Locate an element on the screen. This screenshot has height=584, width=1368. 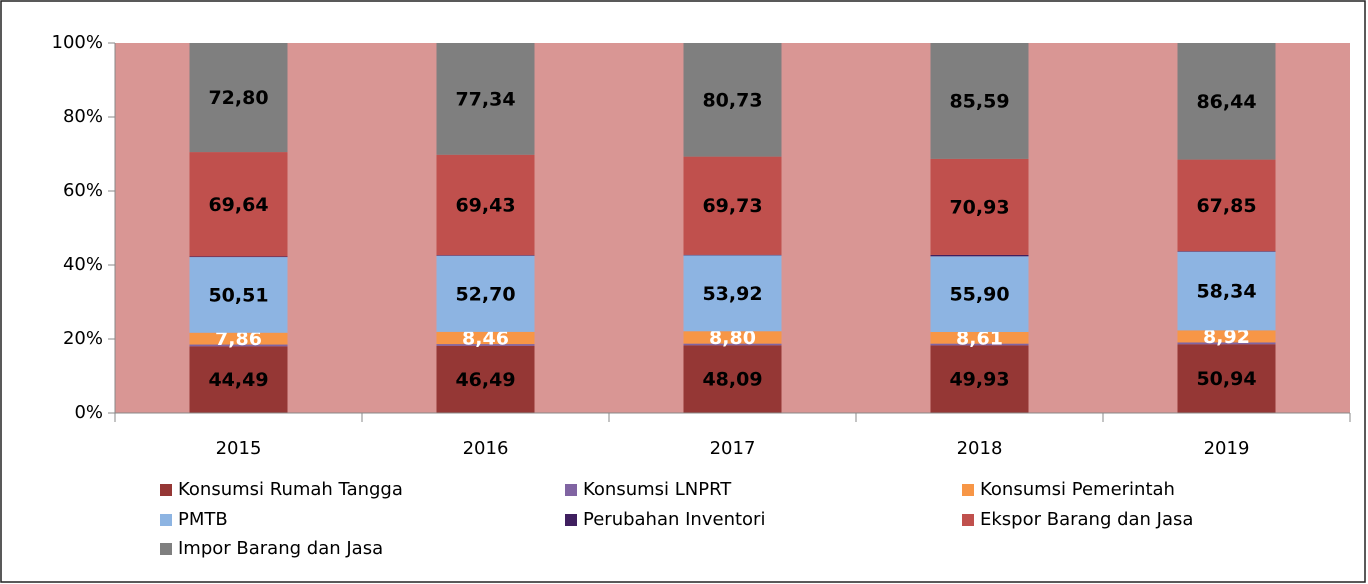
data-label: 8,61 is located at coordinates (979, 338).